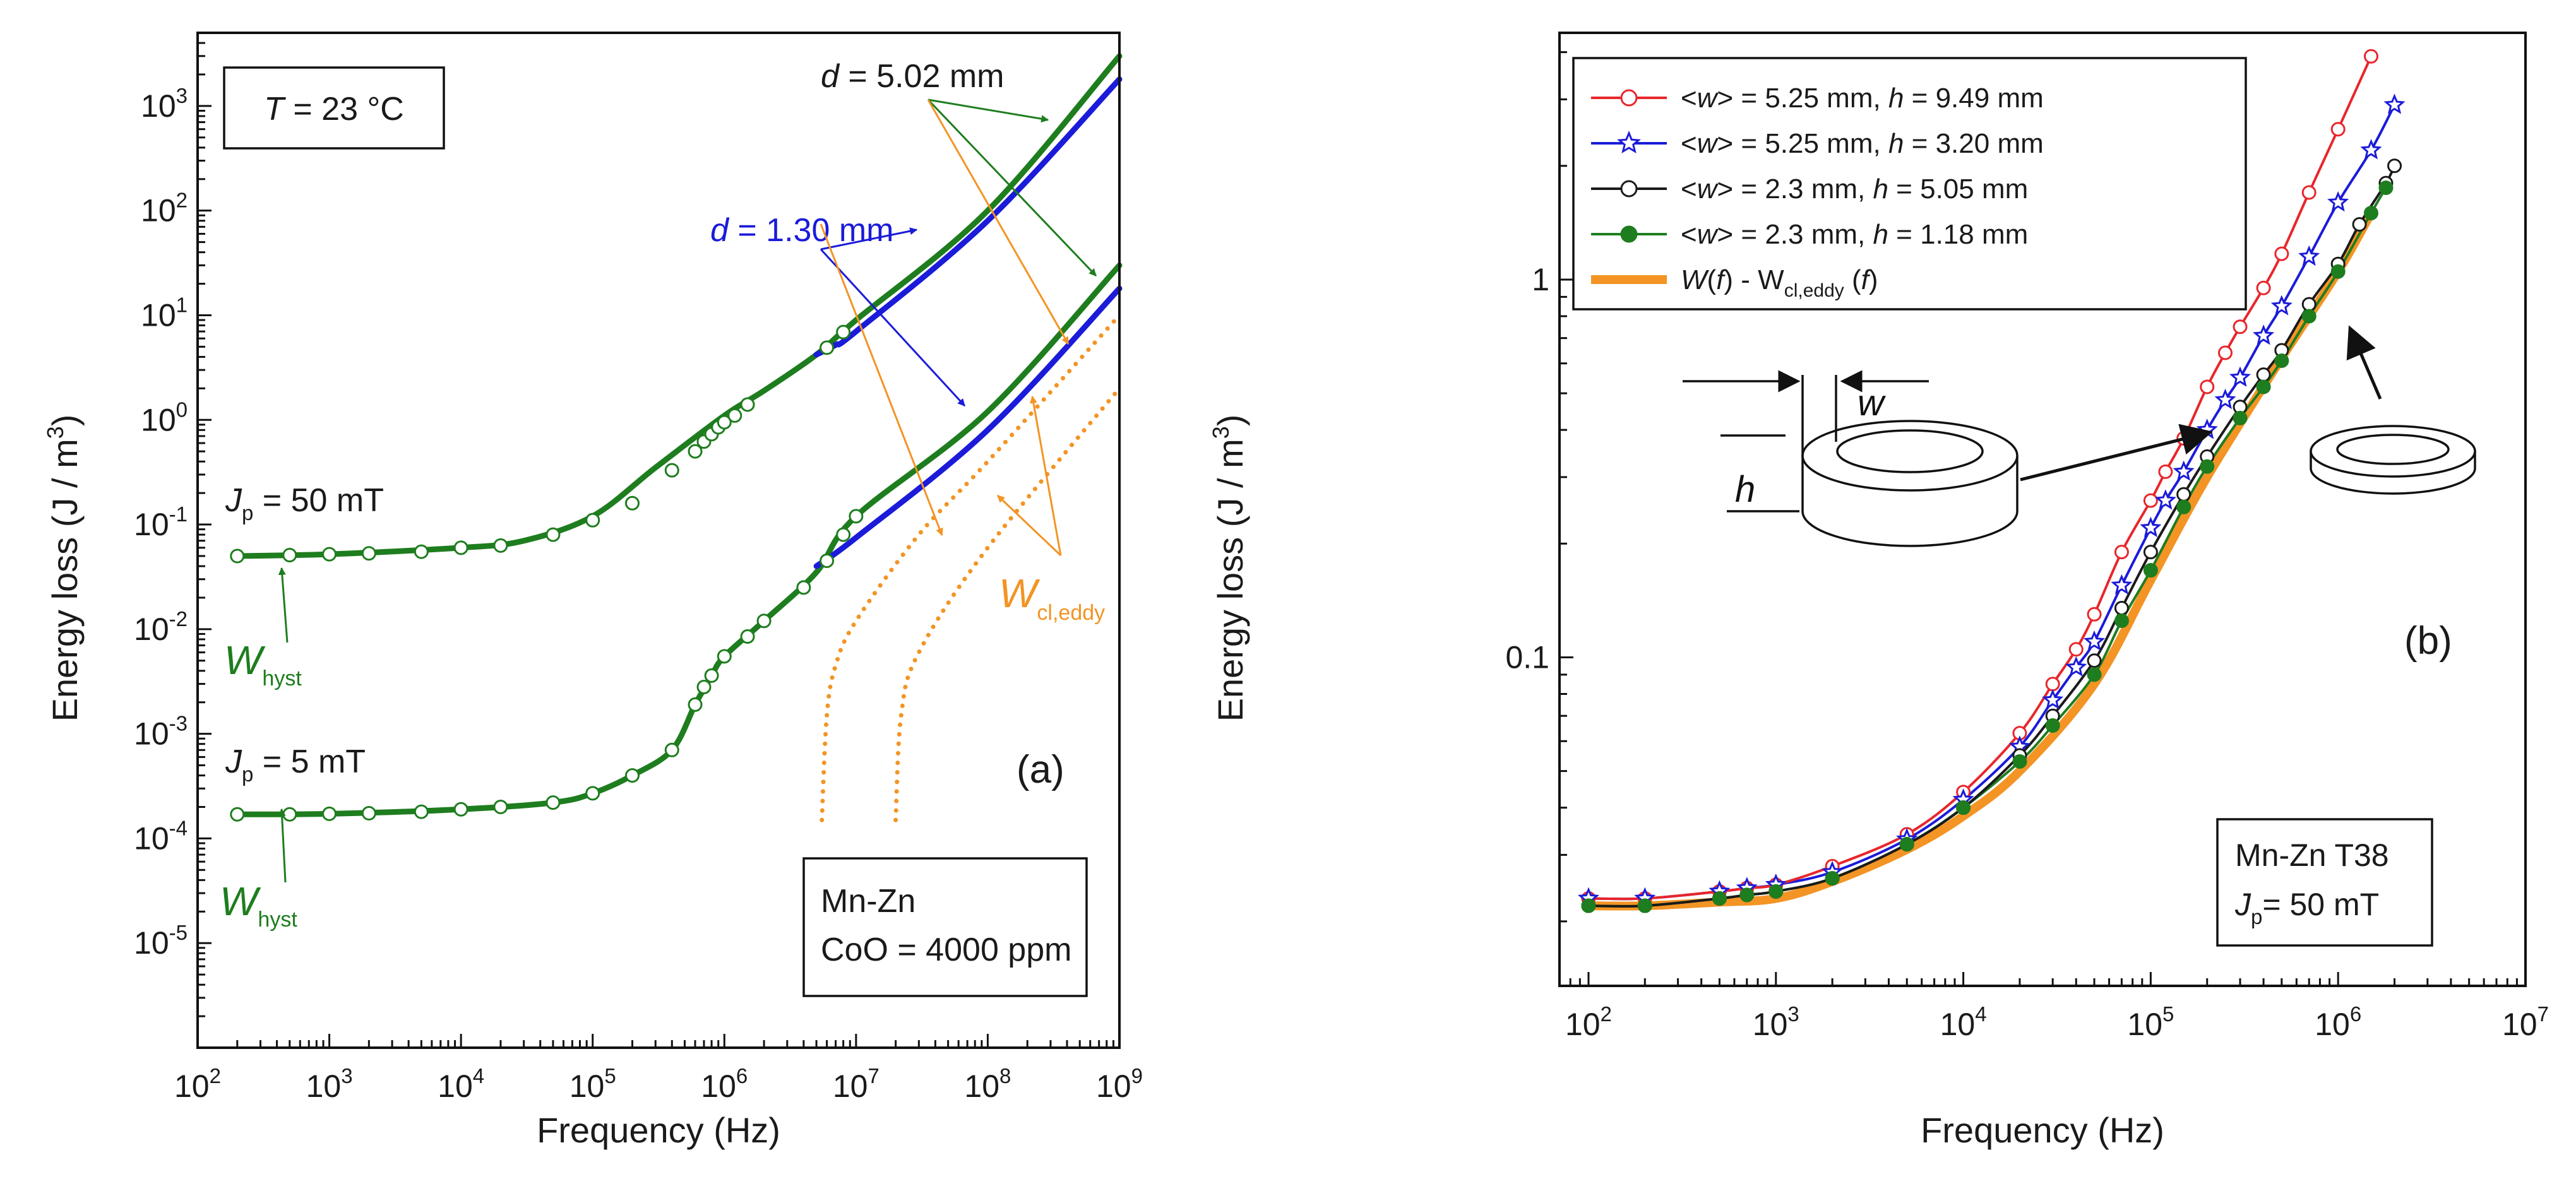 This screenshot has height=1179, width=2576. Describe the element at coordinates (988, 110) in the screenshot. I see `arrow-thick-upper` at that location.